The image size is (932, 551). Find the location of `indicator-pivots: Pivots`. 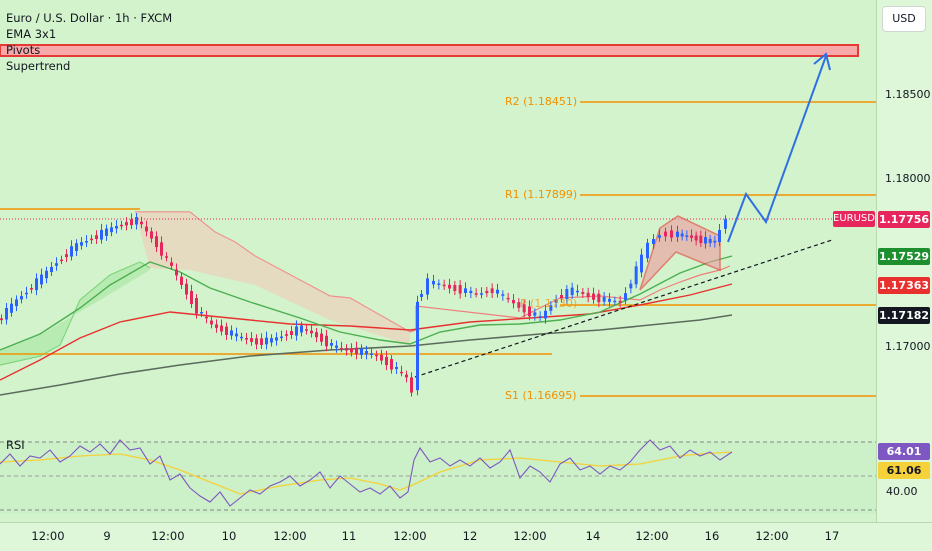

indicator-pivots: Pivots is located at coordinates (23, 50).